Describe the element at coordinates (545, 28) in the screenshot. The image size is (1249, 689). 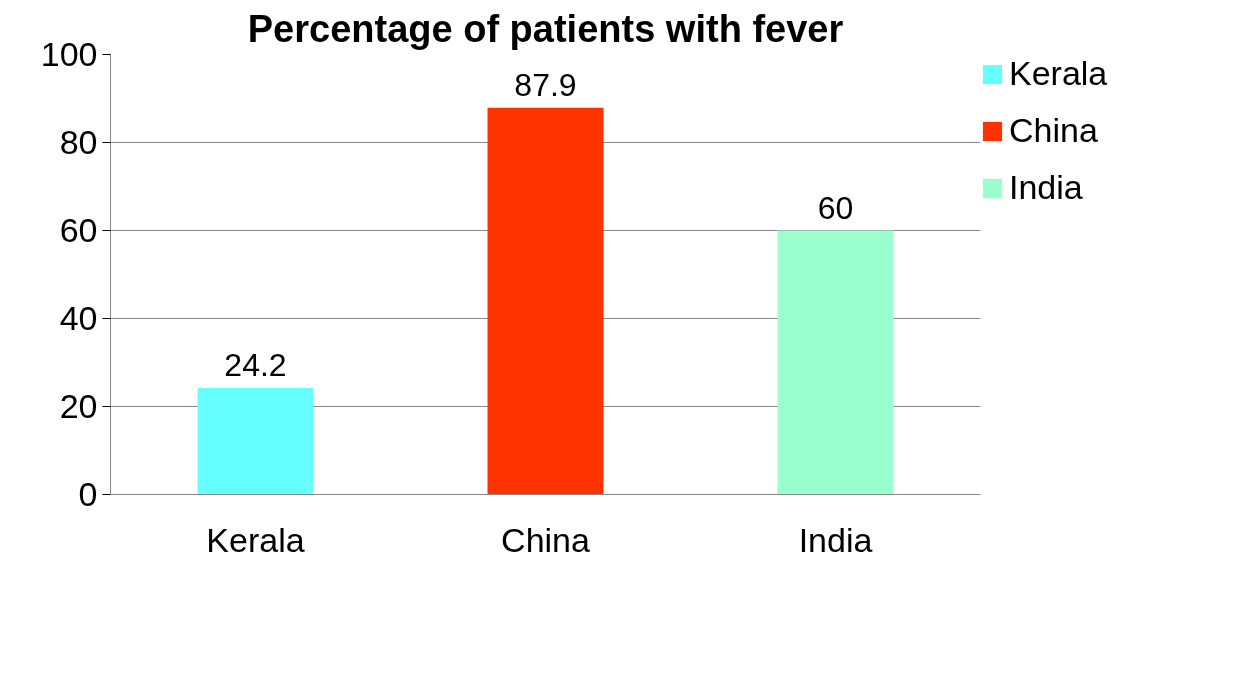
I see `chart-title: Percentage of patients with fever` at that location.